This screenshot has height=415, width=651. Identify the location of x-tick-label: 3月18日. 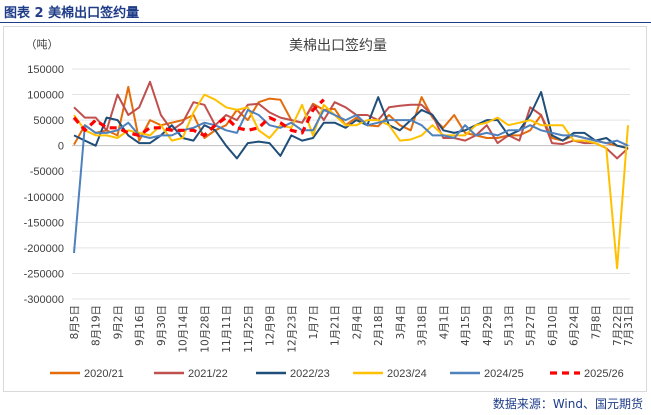
(423, 325).